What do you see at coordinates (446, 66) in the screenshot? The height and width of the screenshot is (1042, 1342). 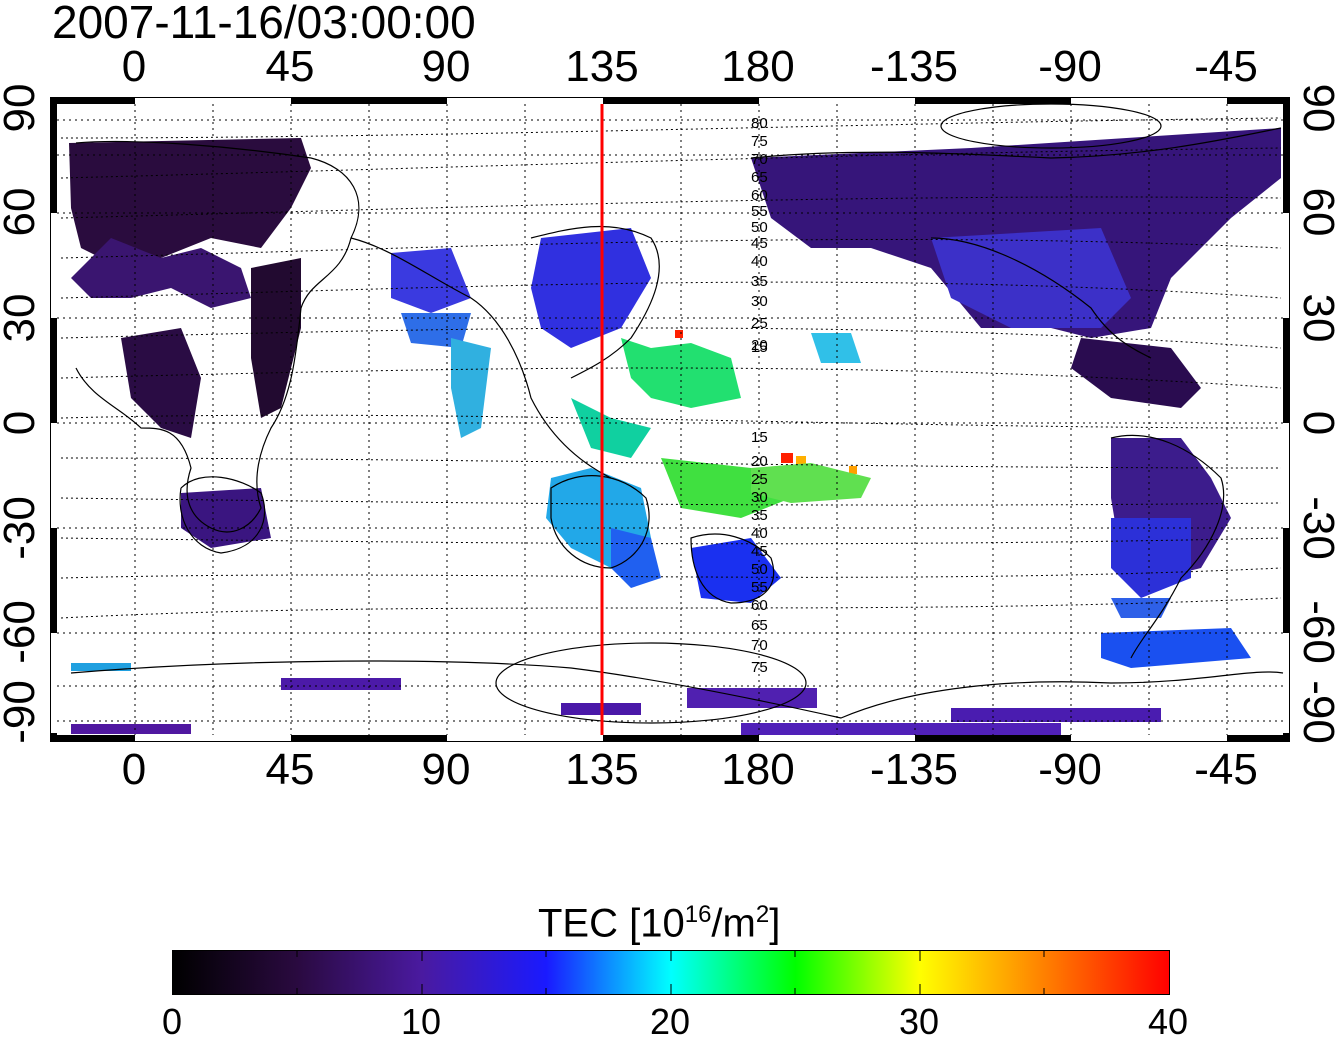 I see `top-lon-tick: 90` at bounding box center [446, 66].